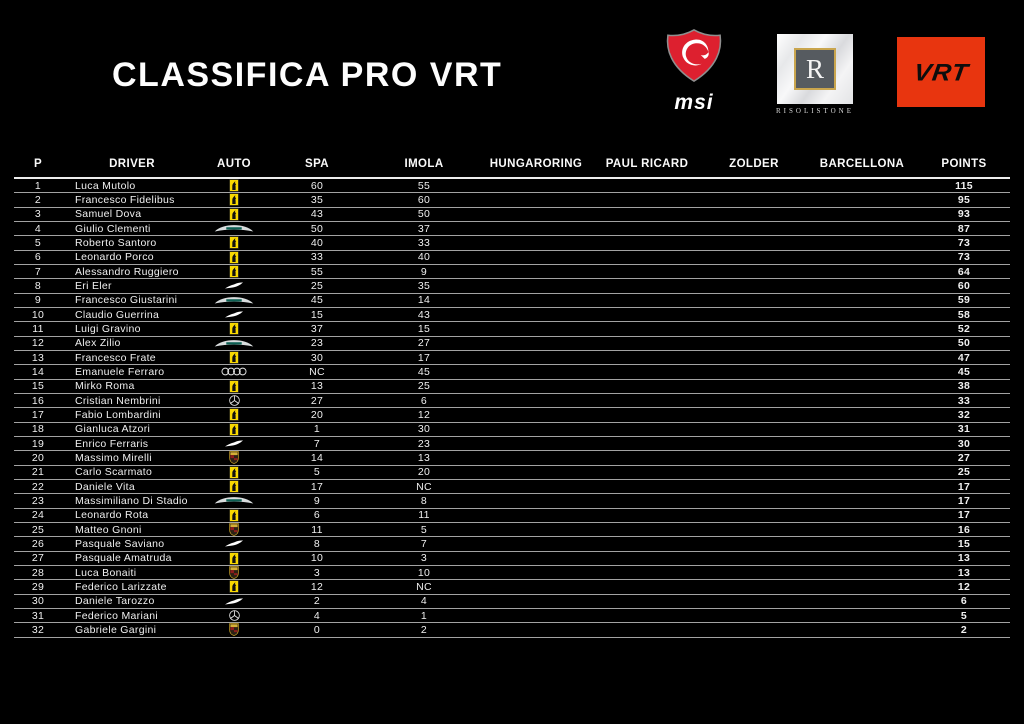 The height and width of the screenshot is (724, 1024). Describe the element at coordinates (424, 199) in the screenshot. I see `imola-cell: 60` at that location.